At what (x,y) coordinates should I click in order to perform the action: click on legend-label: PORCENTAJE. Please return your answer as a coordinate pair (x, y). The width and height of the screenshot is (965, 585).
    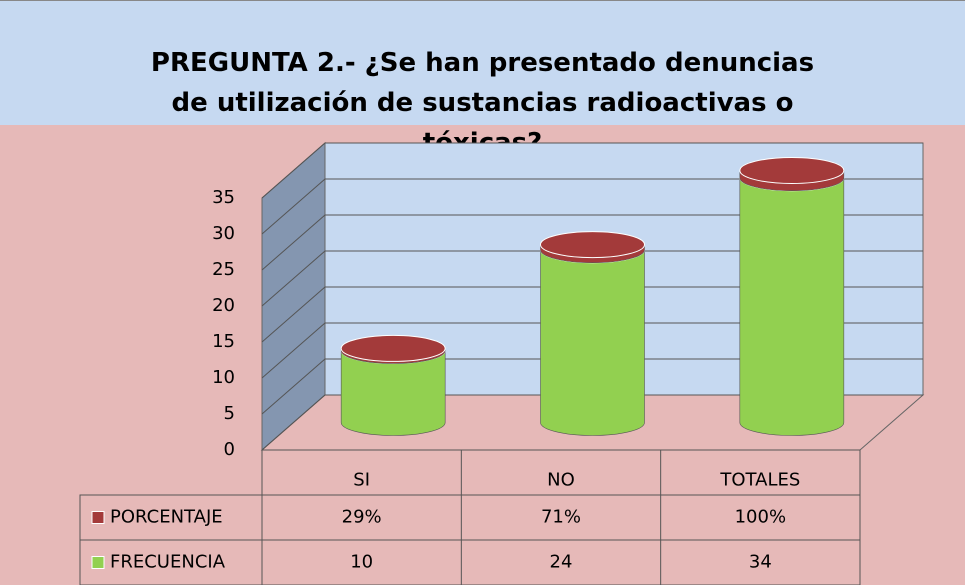
    Looking at the image, I should click on (166, 517).